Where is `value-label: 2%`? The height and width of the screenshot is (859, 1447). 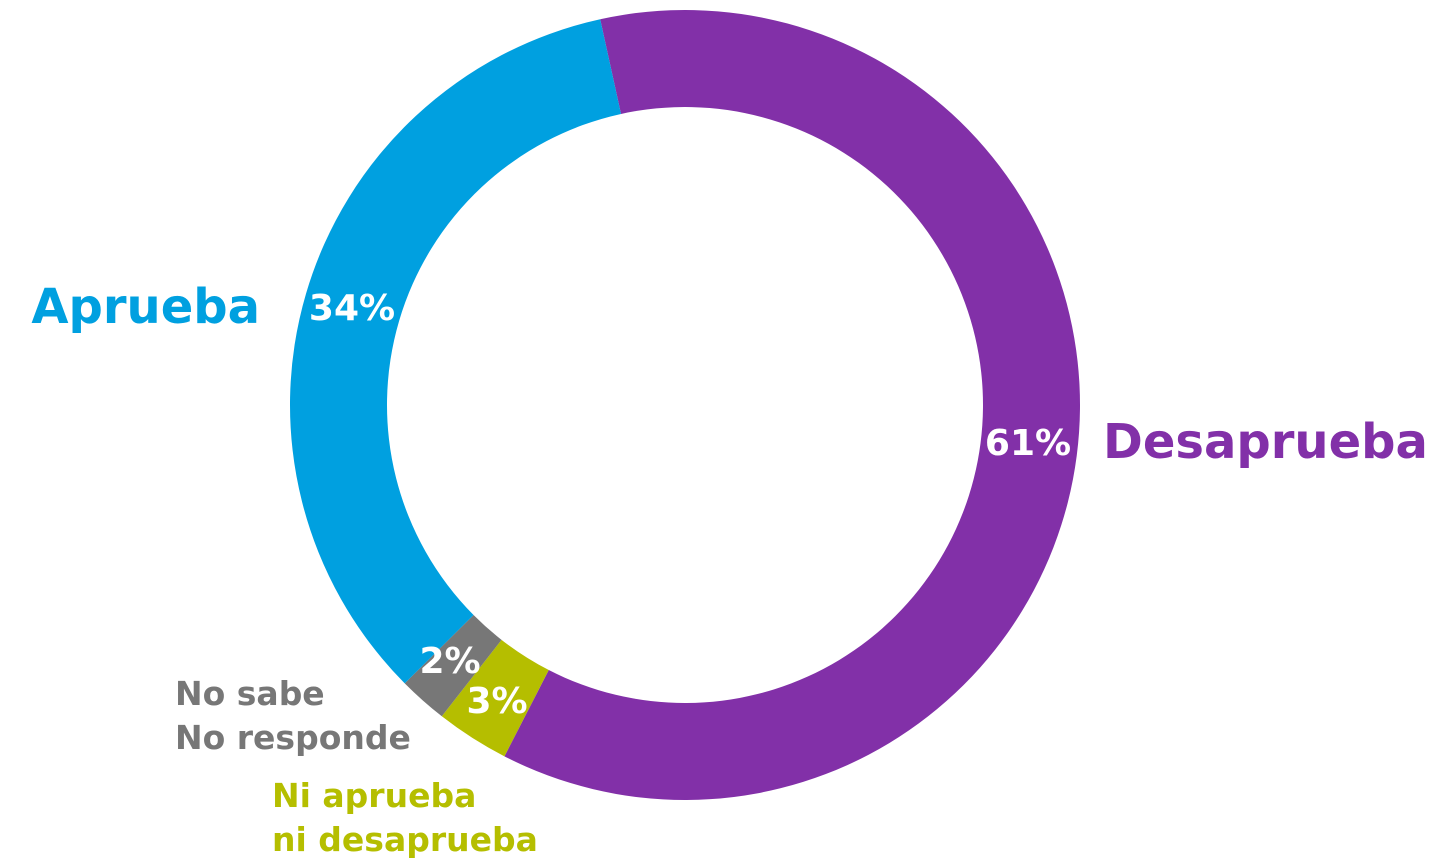 value-label: 2% is located at coordinates (449, 661).